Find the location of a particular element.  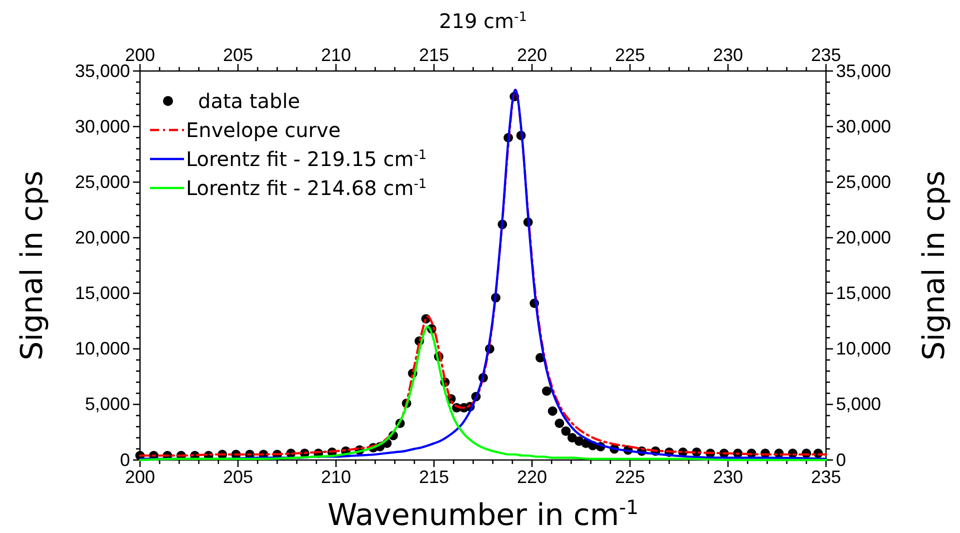

y-axis-title: Signal in cps is located at coordinates (32, 265).